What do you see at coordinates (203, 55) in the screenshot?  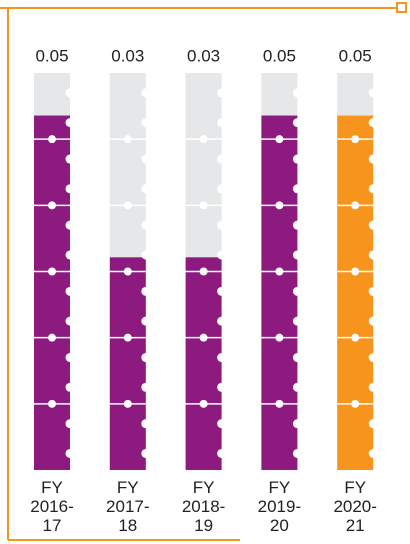 I see `value-label: 0.03` at bounding box center [203, 55].